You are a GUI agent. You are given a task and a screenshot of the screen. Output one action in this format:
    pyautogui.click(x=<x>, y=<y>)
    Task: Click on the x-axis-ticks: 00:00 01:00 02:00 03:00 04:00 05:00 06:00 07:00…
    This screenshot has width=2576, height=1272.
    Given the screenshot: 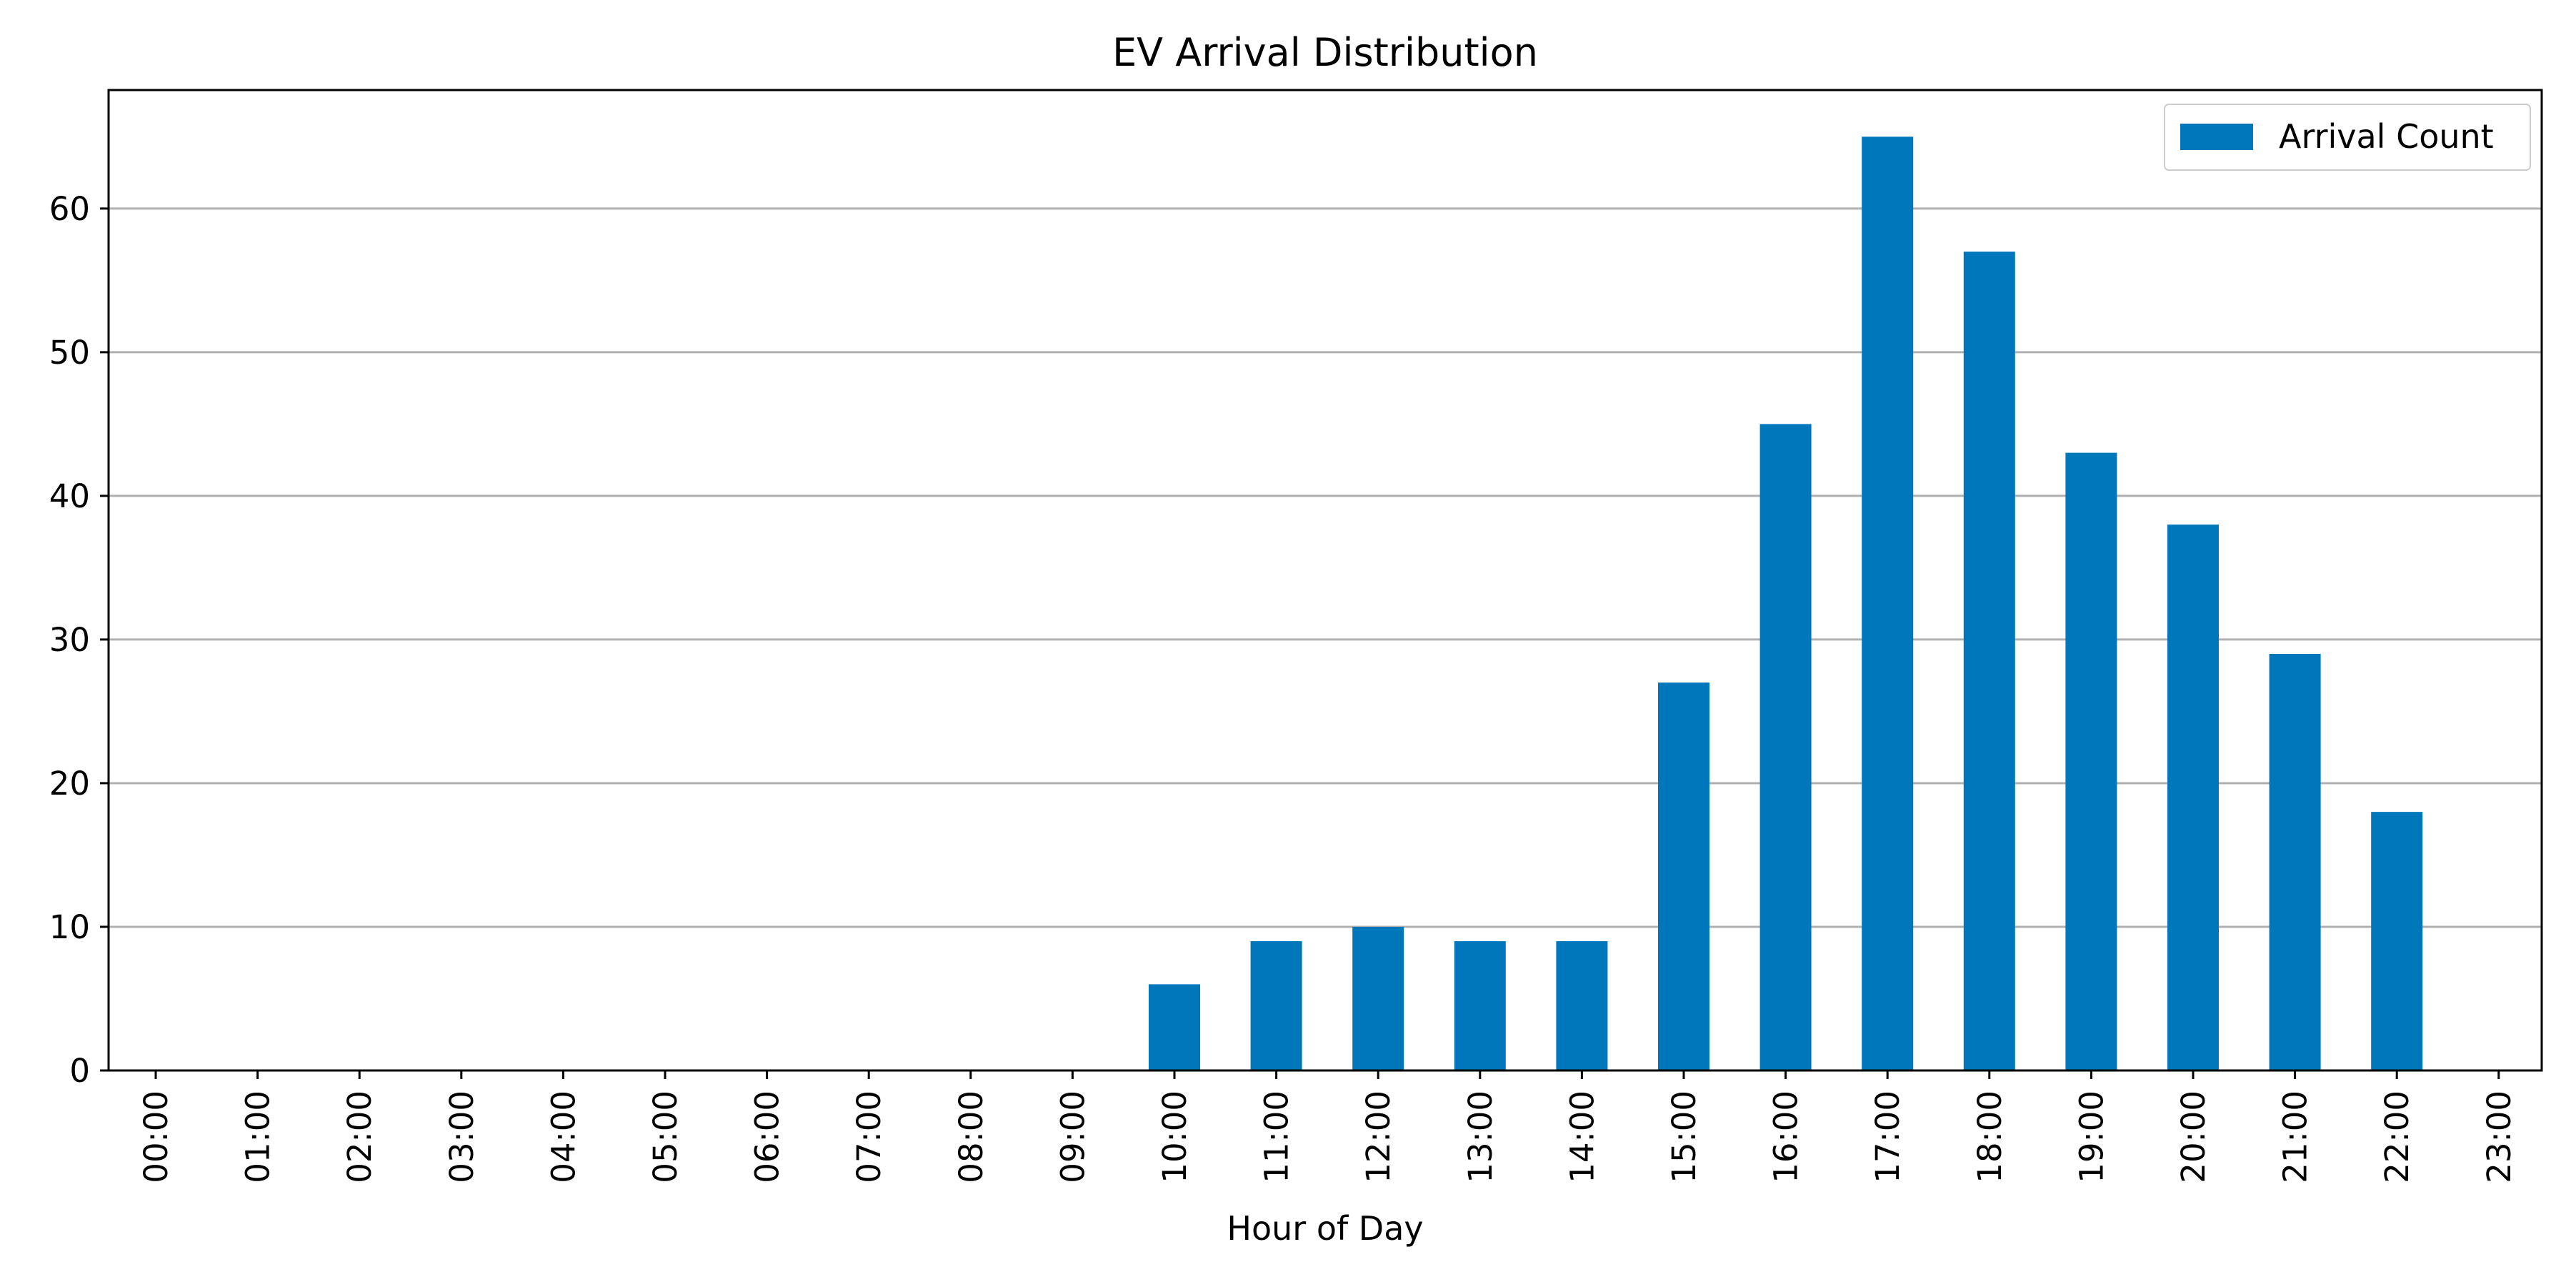 What is the action you would take?
    pyautogui.click(x=1328, y=1126)
    